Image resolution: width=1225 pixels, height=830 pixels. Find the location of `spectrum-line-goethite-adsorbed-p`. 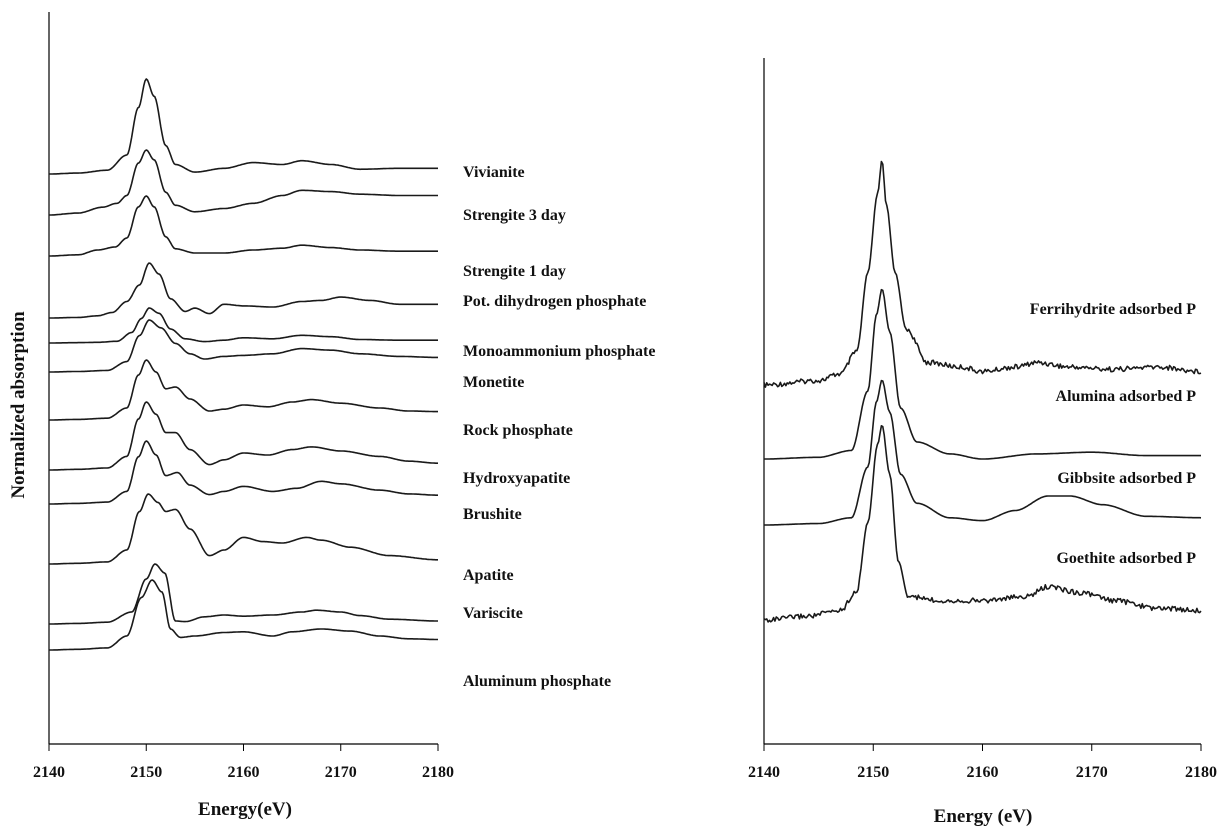

spectrum-line-goethite-adsorbed-p is located at coordinates (982, 524).